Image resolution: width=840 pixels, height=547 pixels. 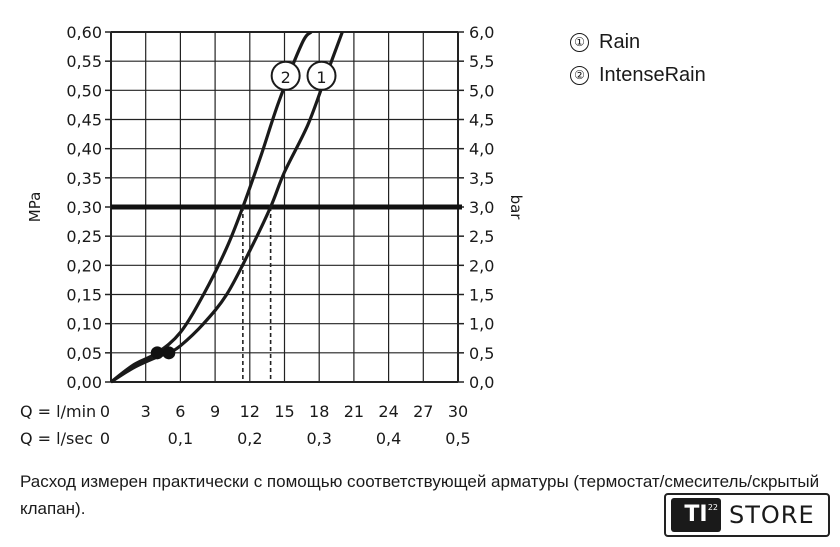 I want to click on x-tick-label-lmin: 0, so click(x=105, y=411).